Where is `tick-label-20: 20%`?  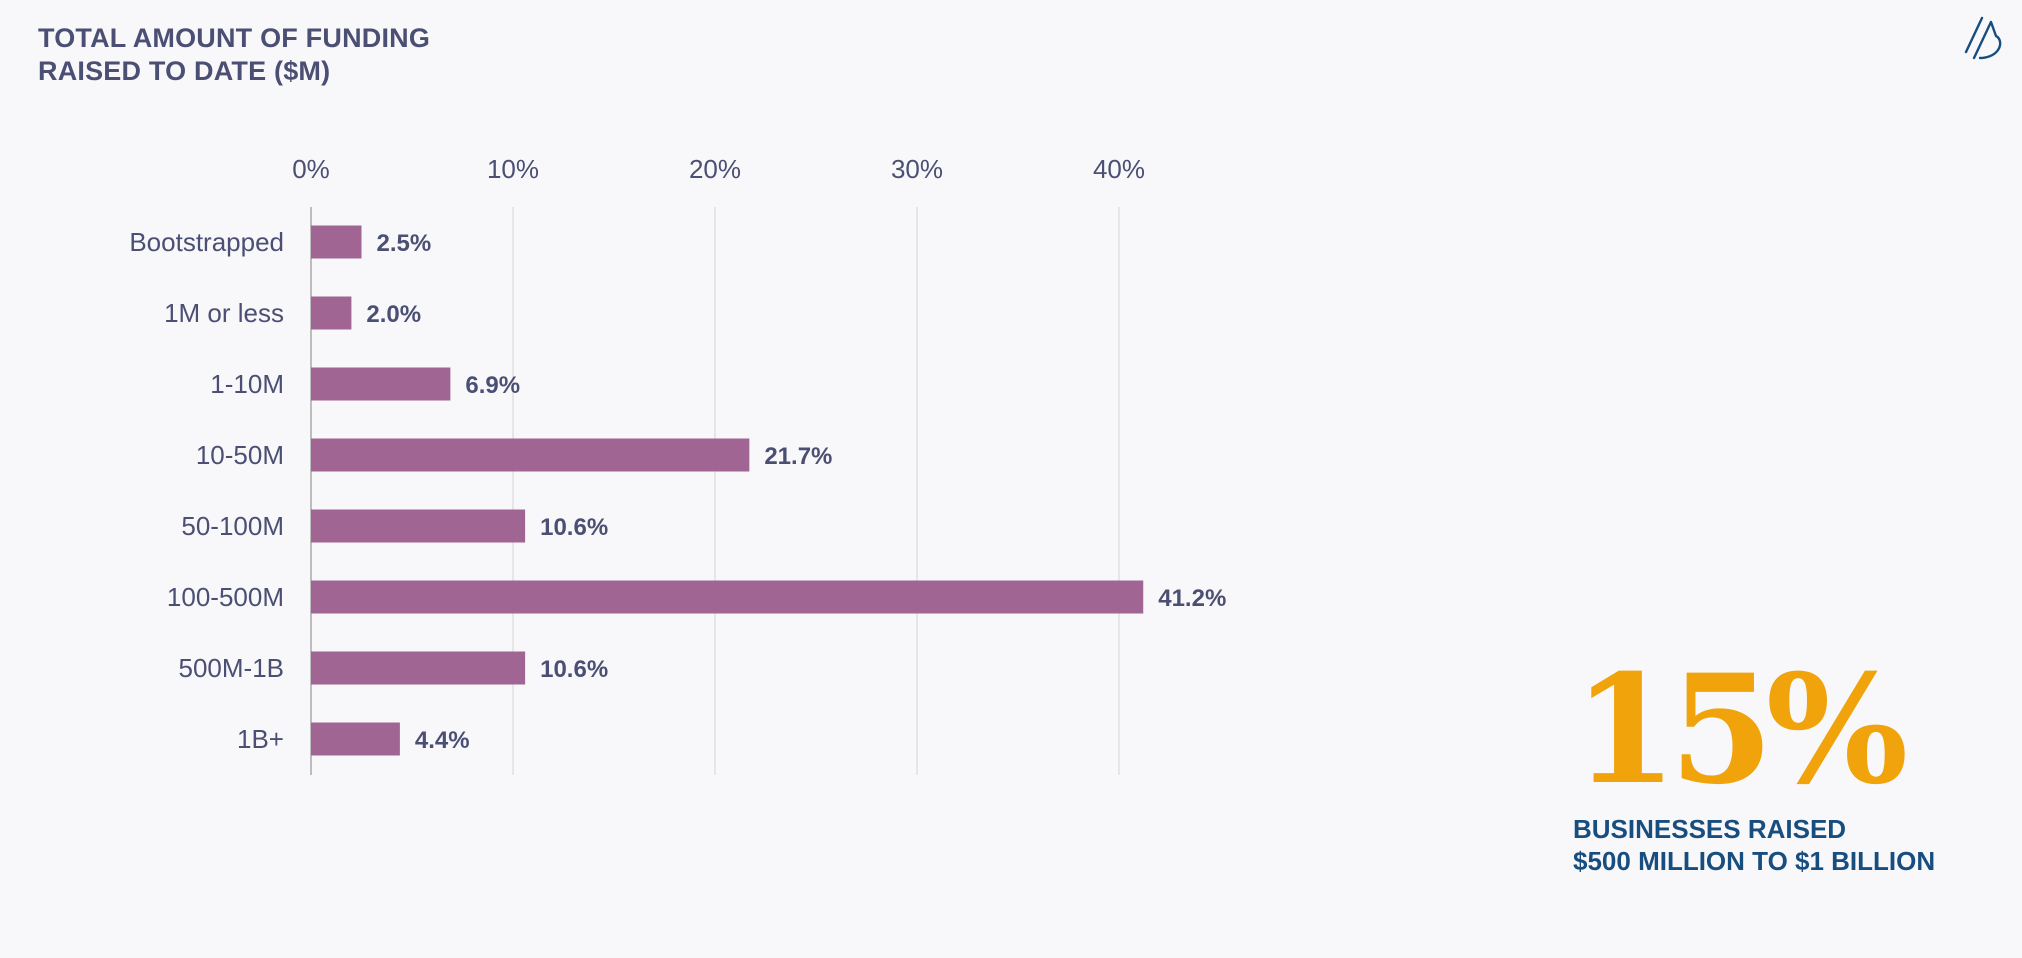 tick-label-20: 20% is located at coordinates (715, 169).